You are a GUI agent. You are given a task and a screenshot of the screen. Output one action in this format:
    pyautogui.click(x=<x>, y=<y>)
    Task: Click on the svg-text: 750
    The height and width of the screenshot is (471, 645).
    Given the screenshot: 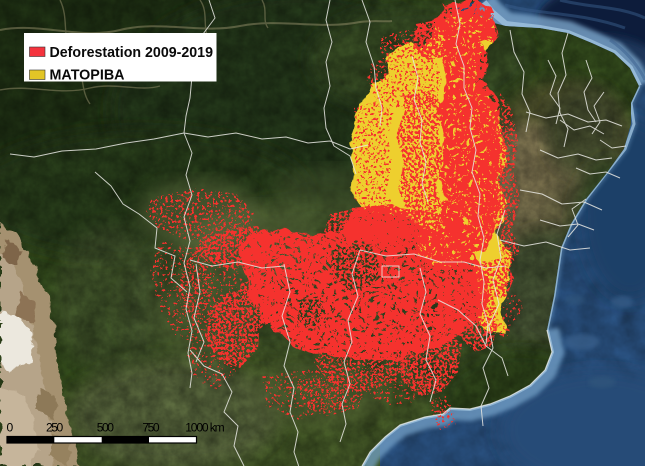 What is the action you would take?
    pyautogui.click(x=150, y=427)
    